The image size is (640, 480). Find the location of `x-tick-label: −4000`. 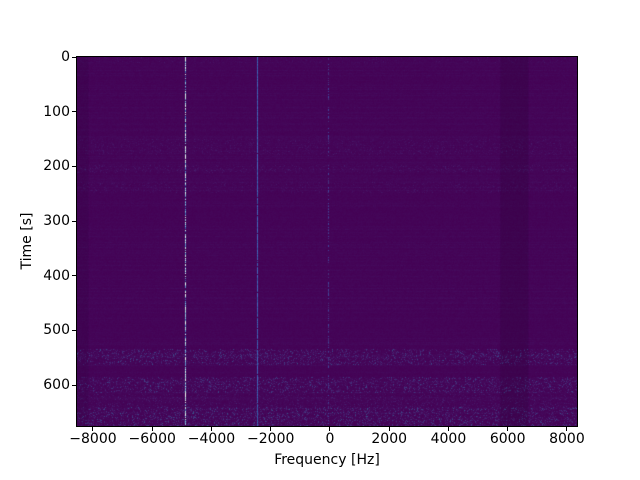

x-tick-label: −4000 is located at coordinates (211, 439).